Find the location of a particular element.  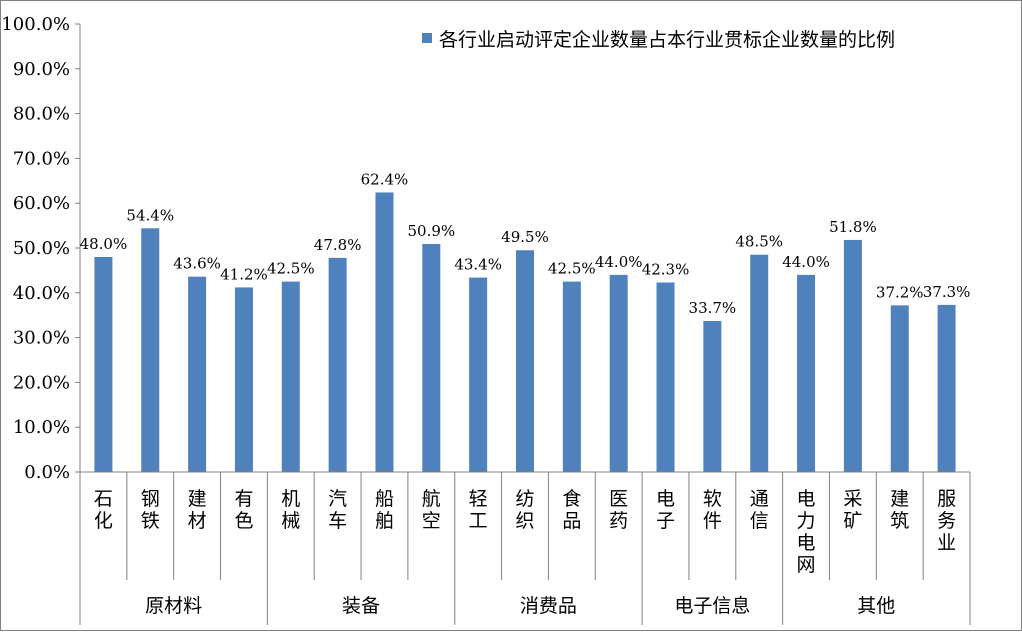

group-label: 消费品 is located at coordinates (548, 606).